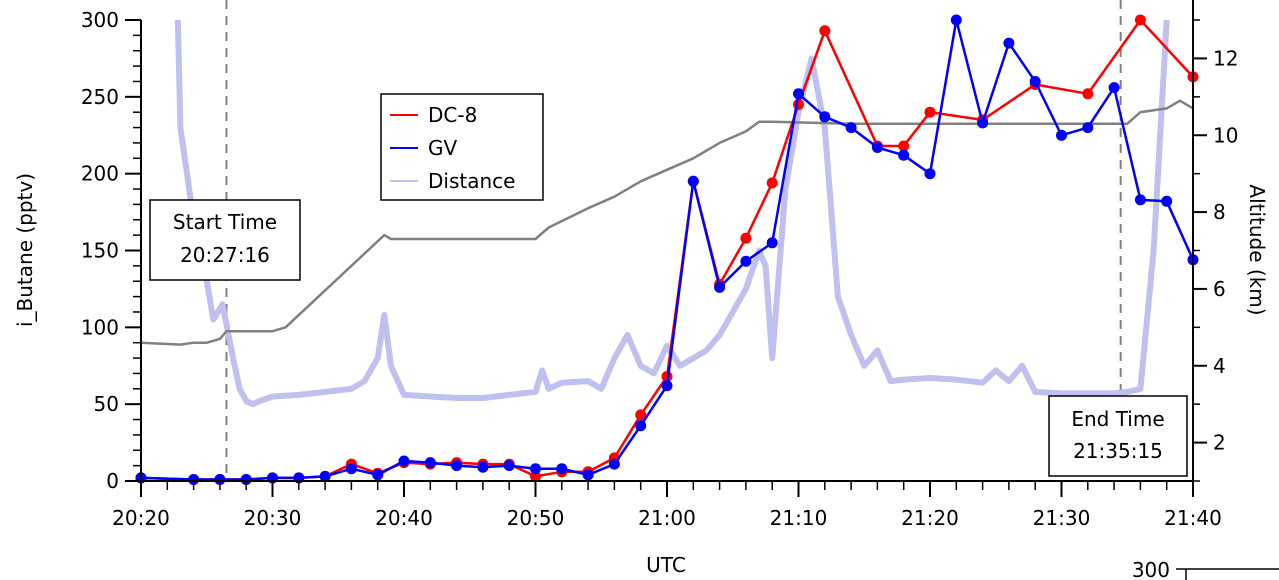  I want to click on y-tick-label: 300, so click(100, 20).